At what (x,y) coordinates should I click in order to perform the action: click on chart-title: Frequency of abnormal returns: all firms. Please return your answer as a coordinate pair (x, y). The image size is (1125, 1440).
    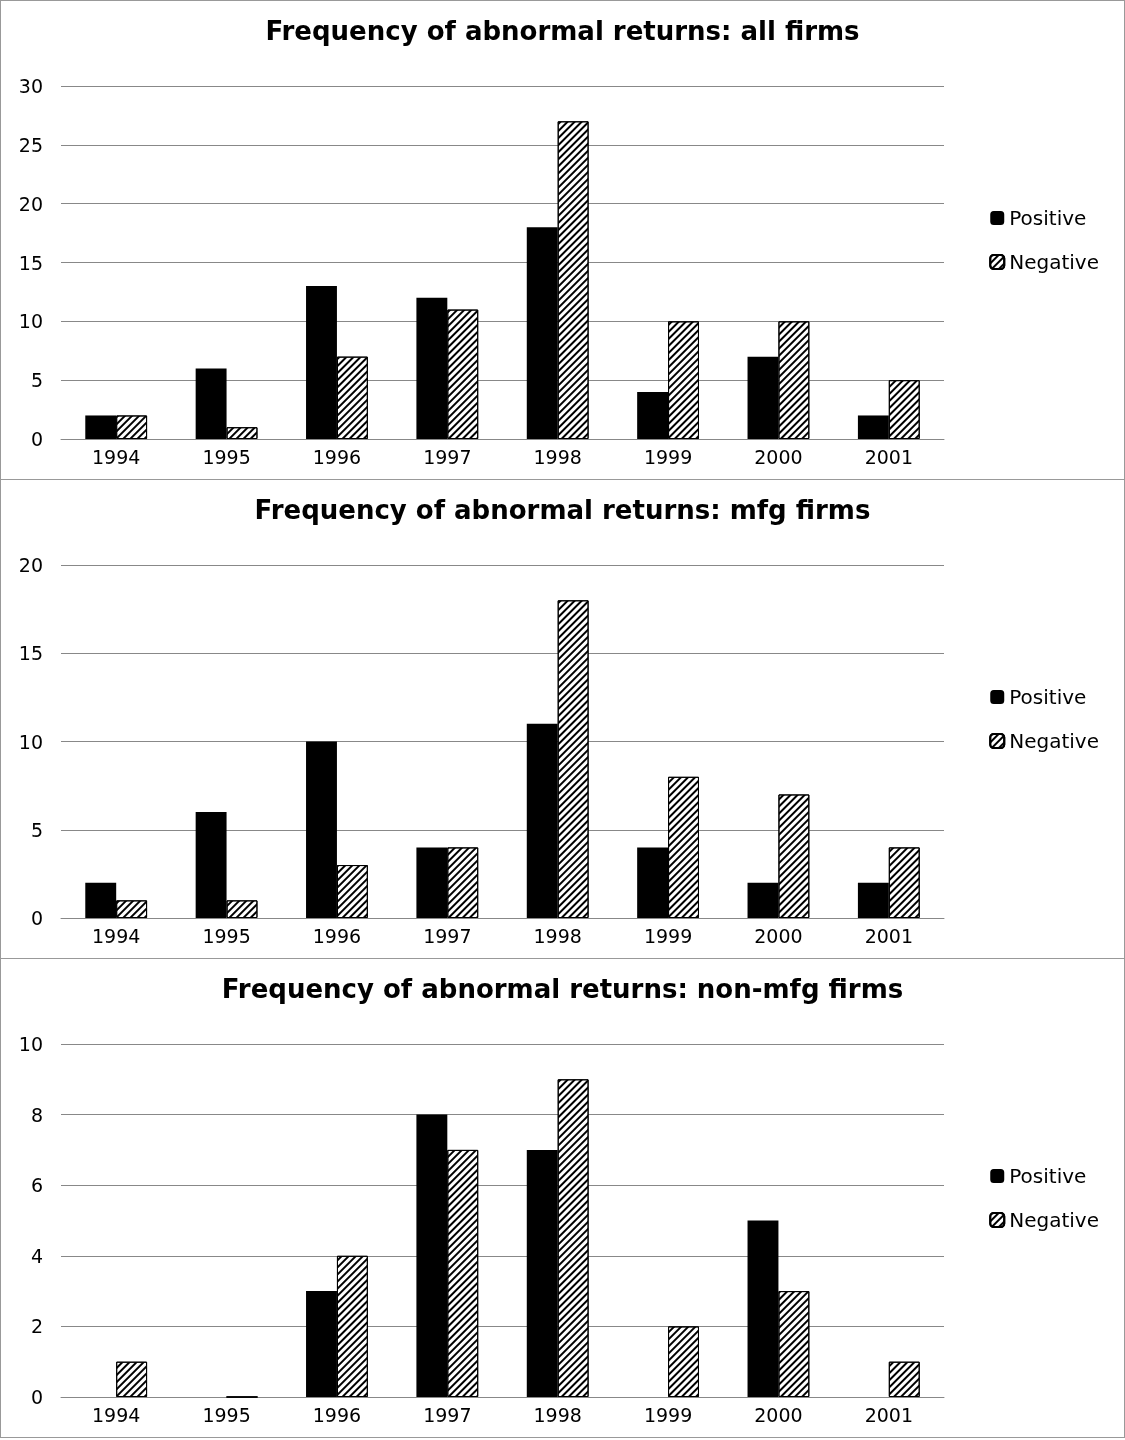
    Looking at the image, I should click on (562, 31).